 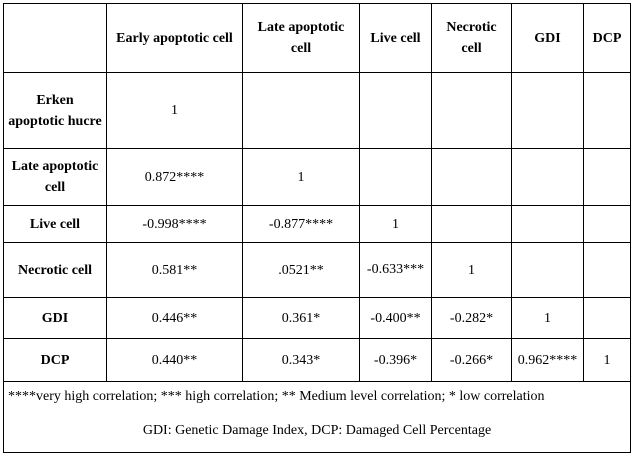 I want to click on row-header-live-cell: Live cell, so click(x=55, y=224).